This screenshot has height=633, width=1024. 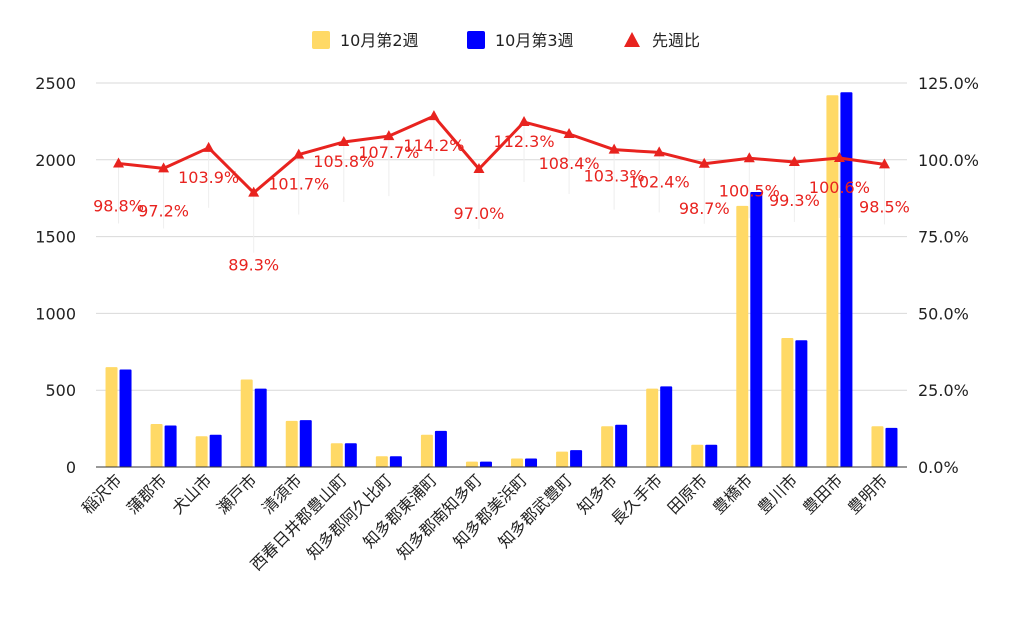 What do you see at coordinates (101, 493) in the screenshot?
I see `category-label: 稲沢市` at bounding box center [101, 493].